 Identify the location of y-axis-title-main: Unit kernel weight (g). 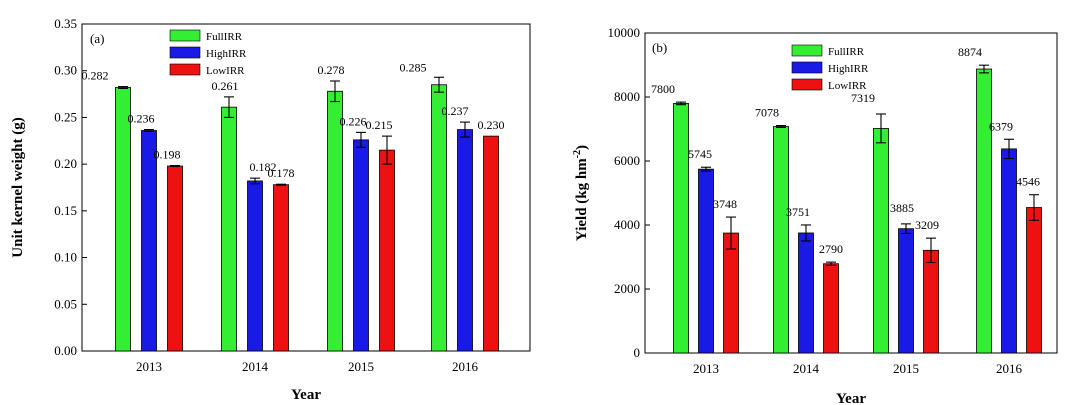
(18, 187).